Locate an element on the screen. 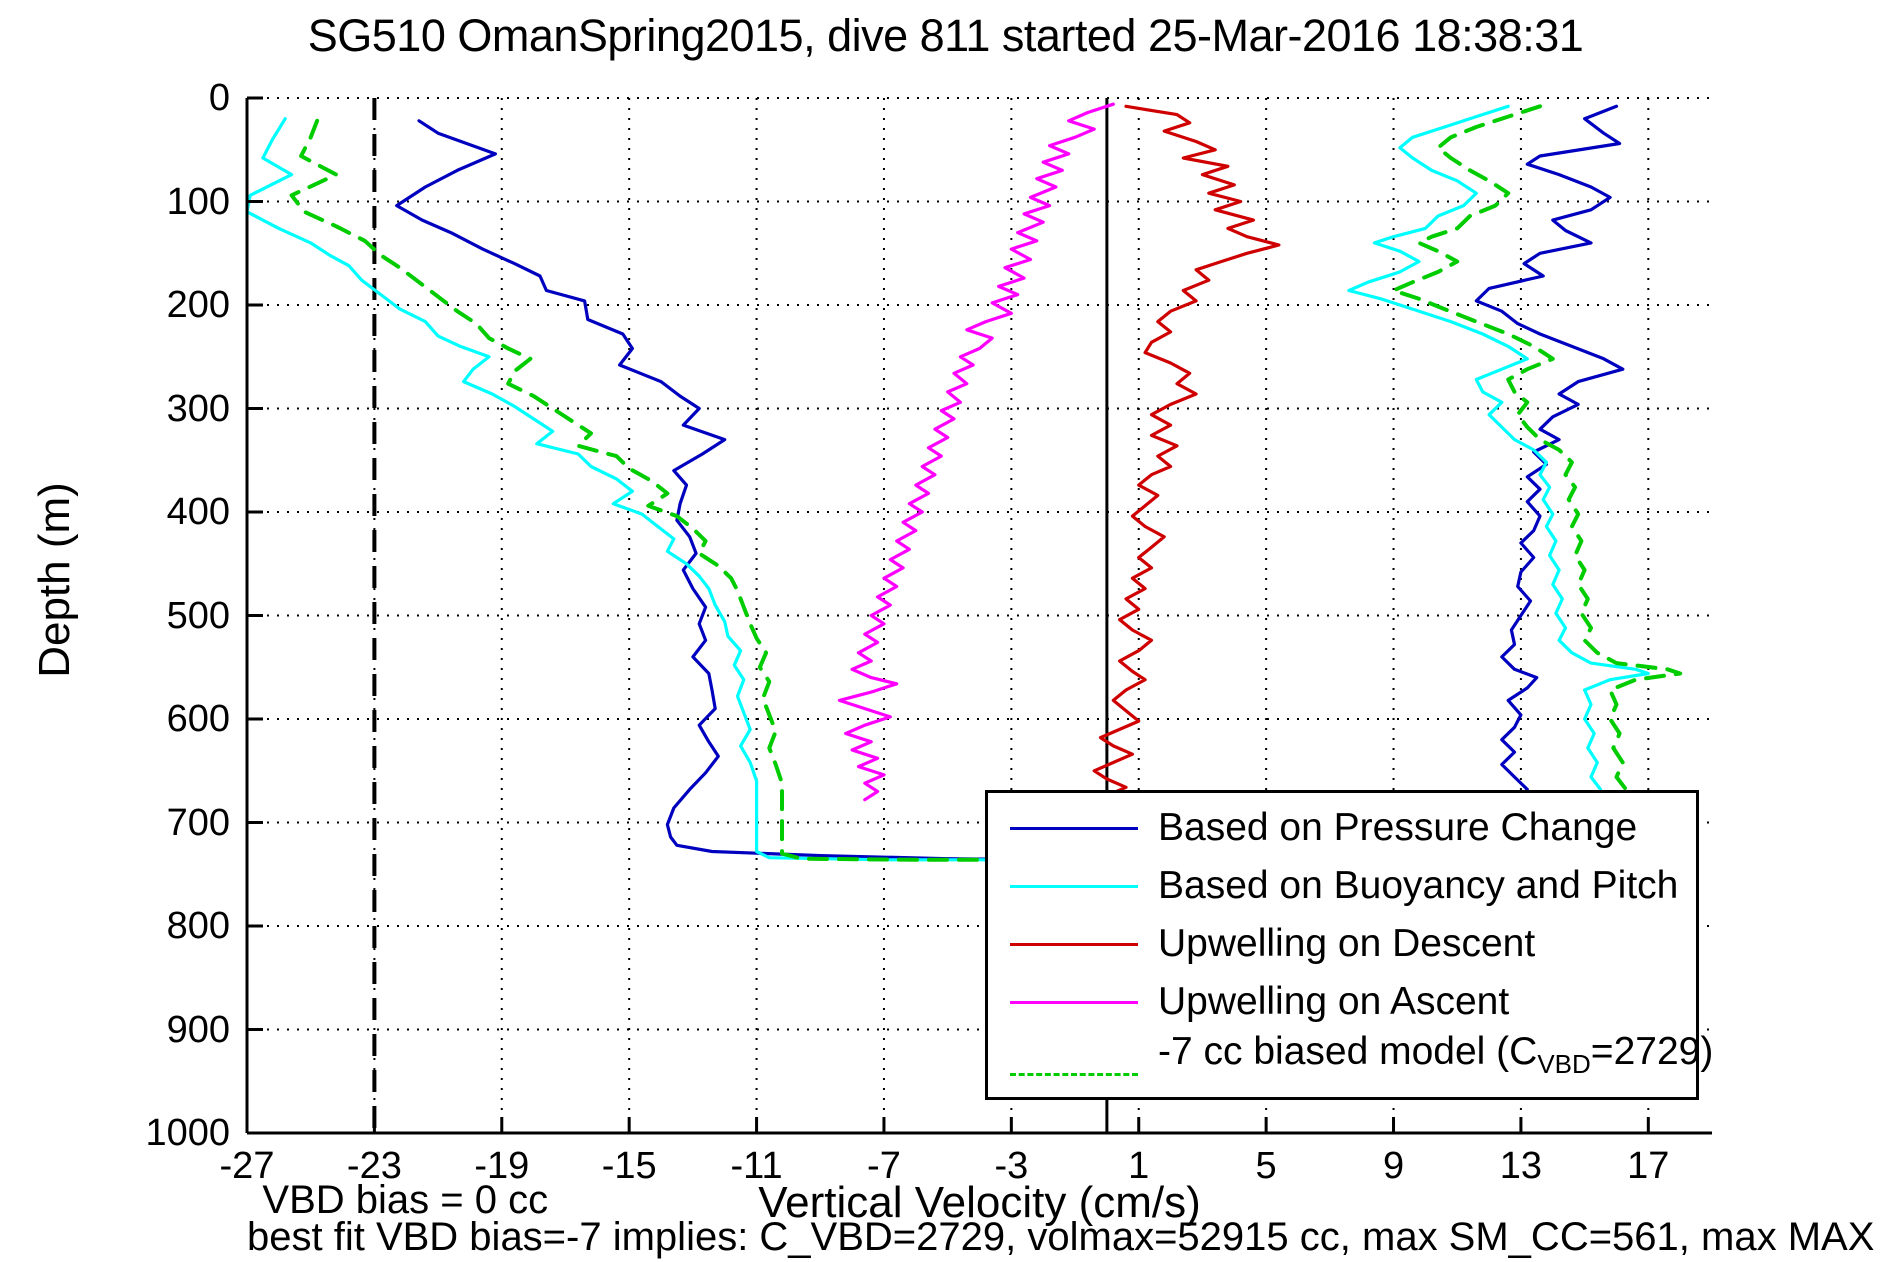 Image resolution: width=1891 pixels, height=1262 pixels. x-tick-label: -15 is located at coordinates (629, 1166).